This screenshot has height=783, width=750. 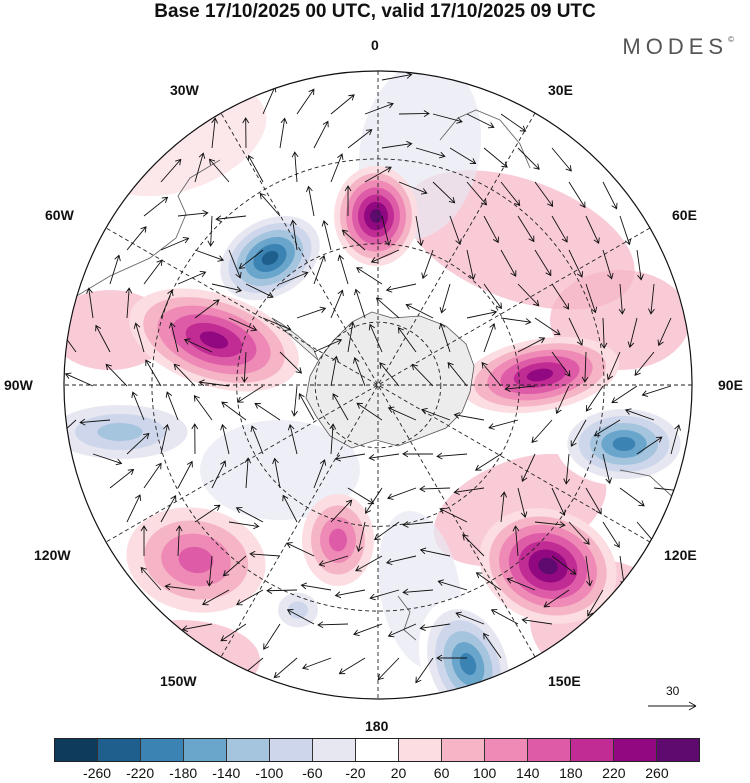 I want to click on south-america-coast, so click(x=145, y=230).